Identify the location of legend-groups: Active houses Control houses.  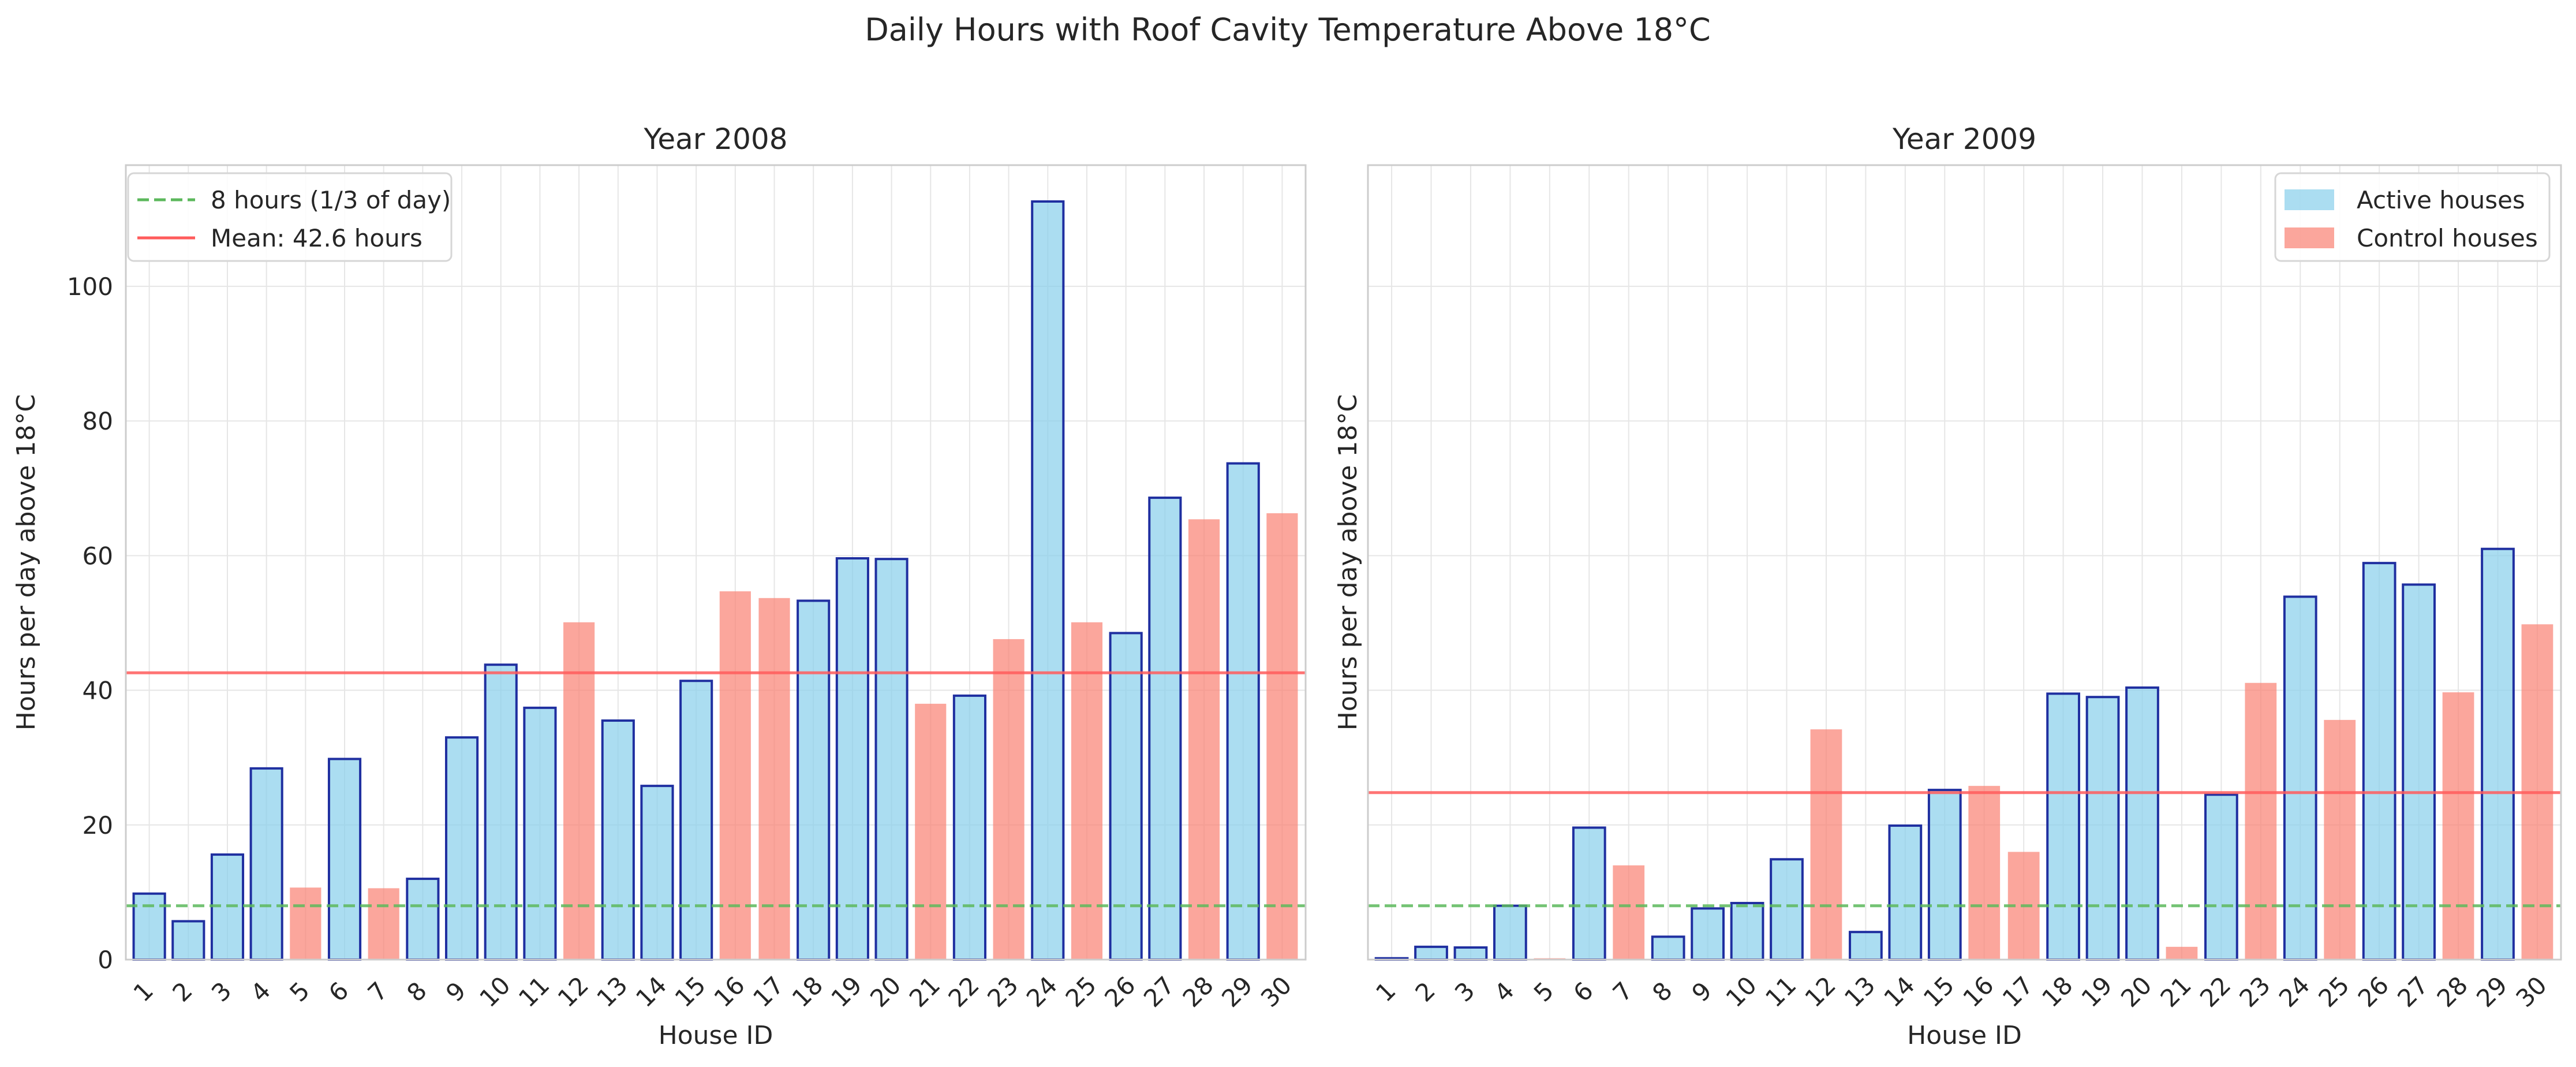
(2412, 217).